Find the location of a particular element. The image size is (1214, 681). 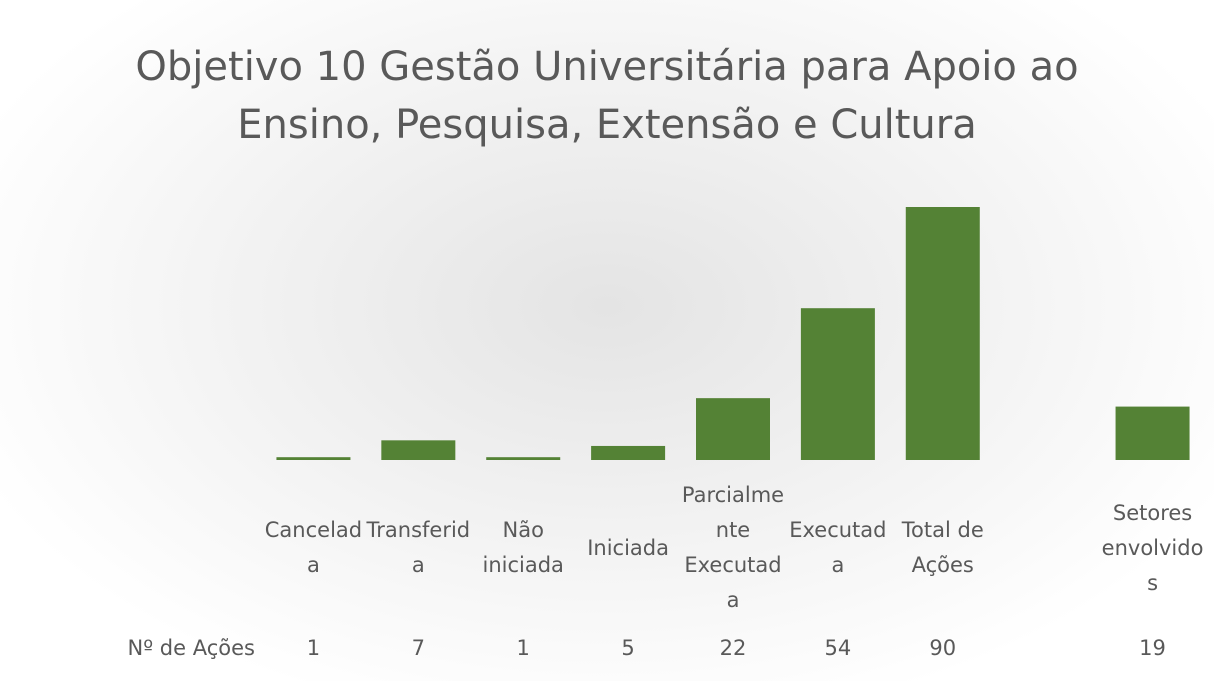

table-value: 90 is located at coordinates (943, 648).